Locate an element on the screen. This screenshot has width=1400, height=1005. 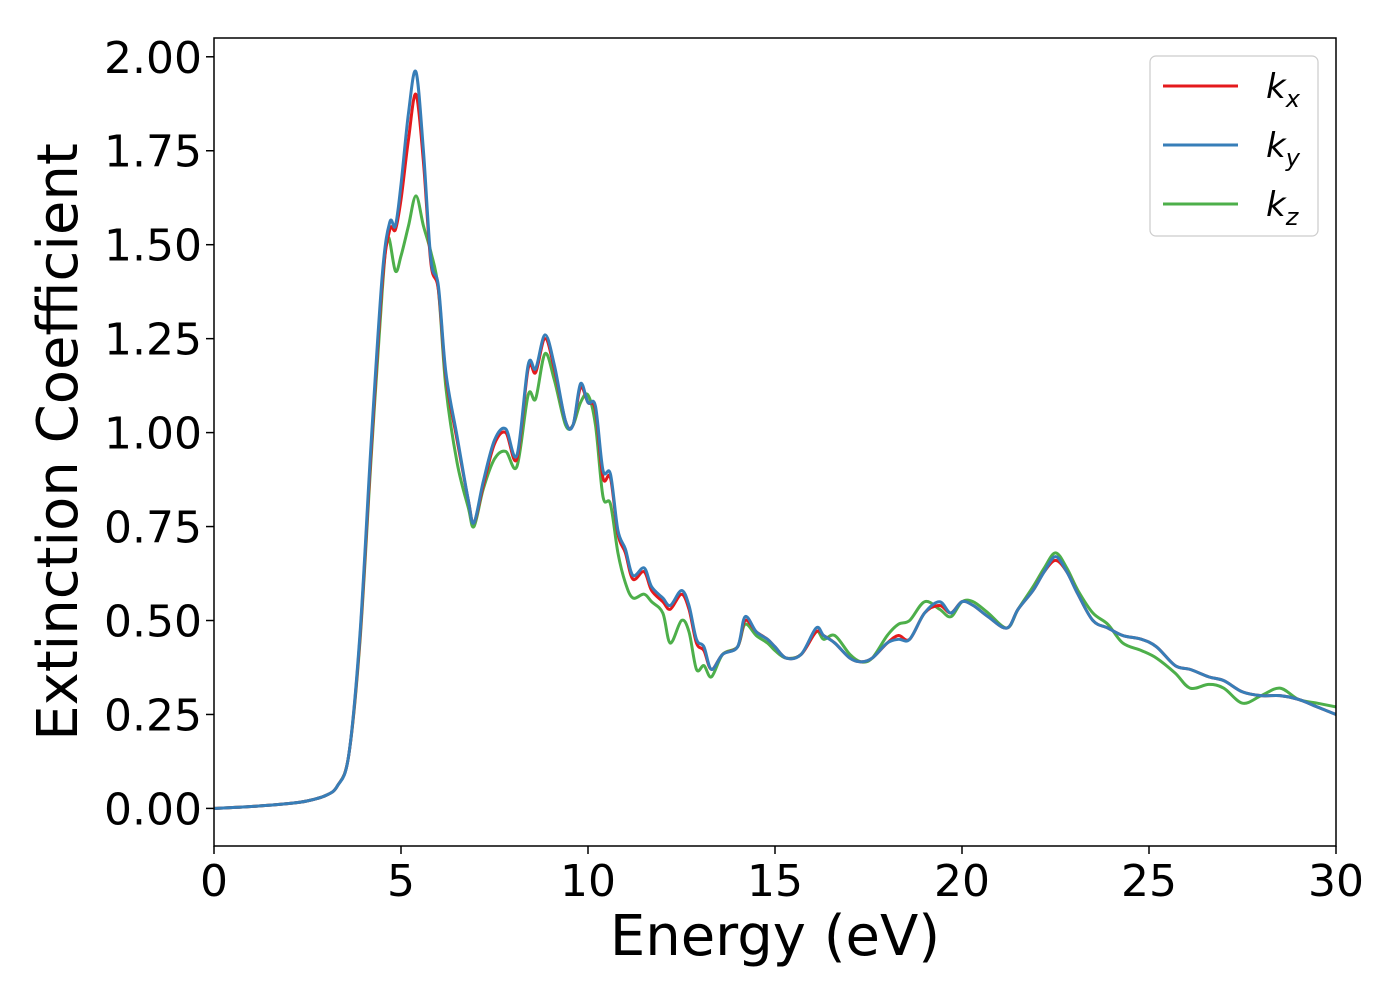
y-tick-label: 1.50 is located at coordinates (153, 246).